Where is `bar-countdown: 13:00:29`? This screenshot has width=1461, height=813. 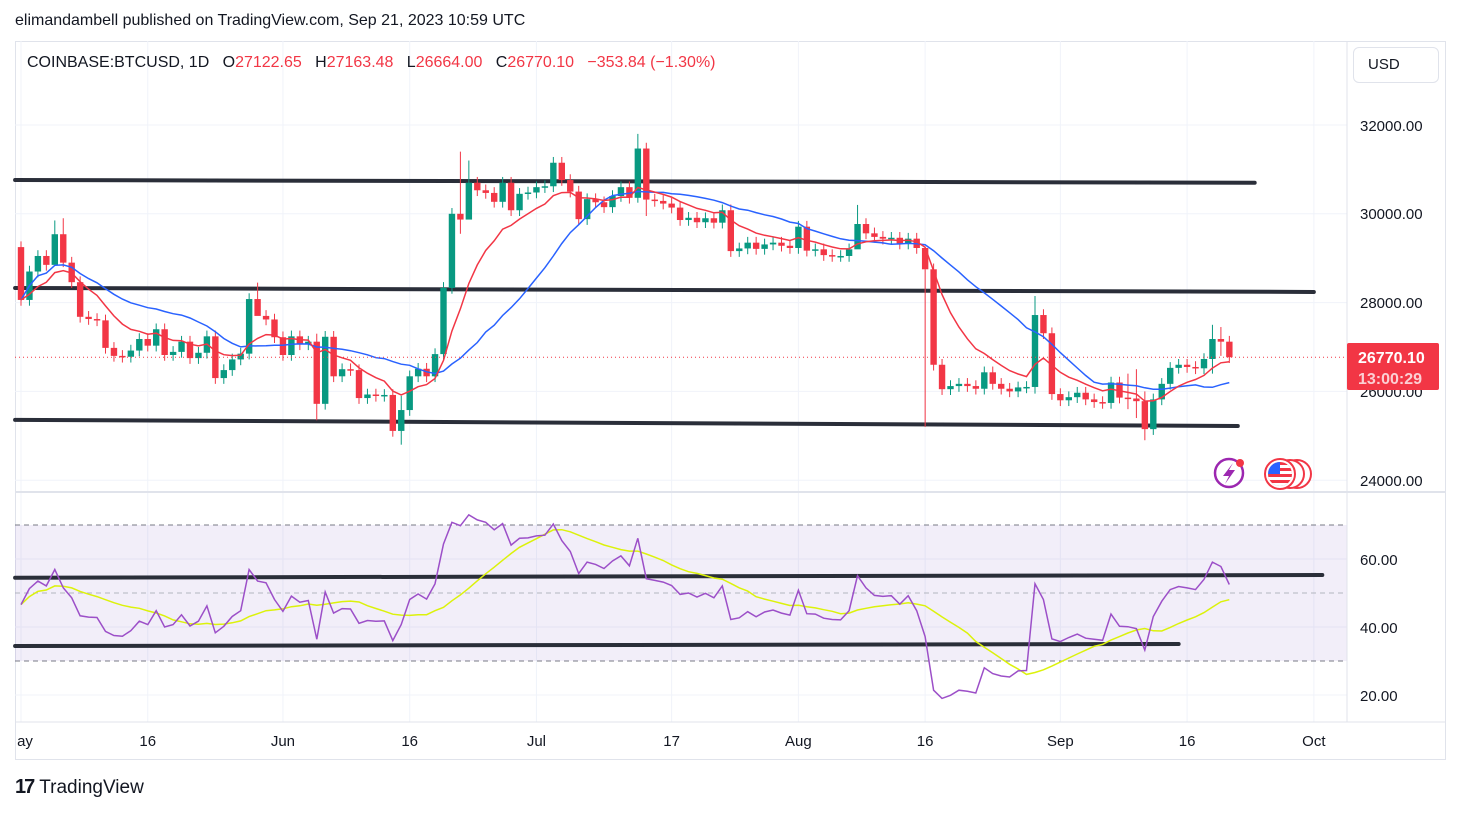
bar-countdown: 13:00:29 is located at coordinates (1390, 379).